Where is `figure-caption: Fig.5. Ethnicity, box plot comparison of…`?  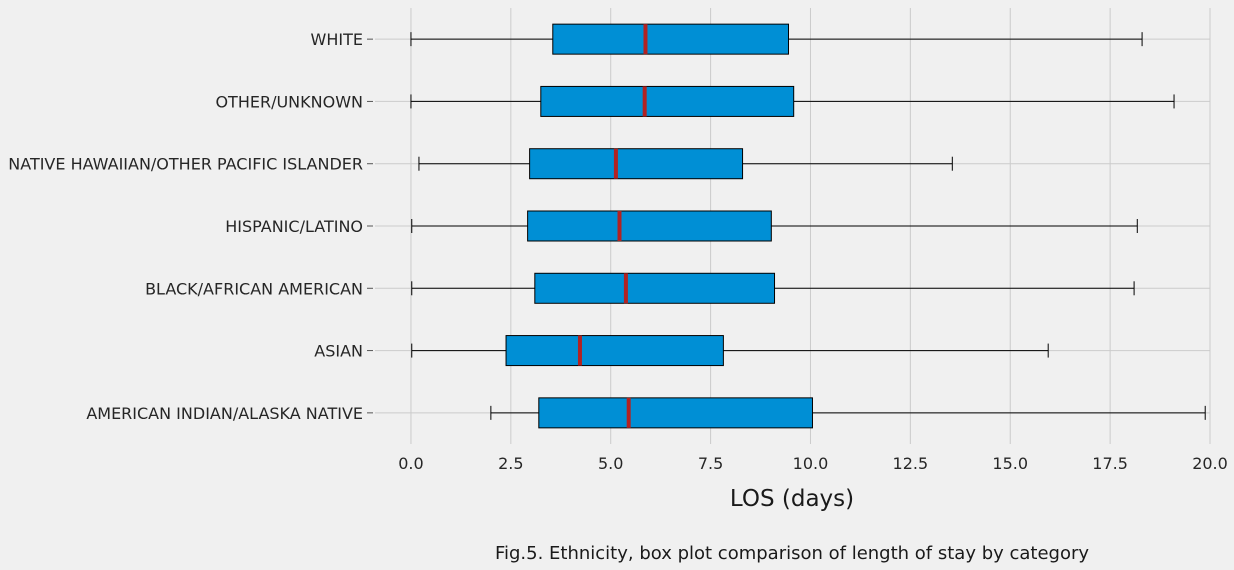
figure-caption: Fig.5. Ethnicity, box plot comparison of… is located at coordinates (792, 553).